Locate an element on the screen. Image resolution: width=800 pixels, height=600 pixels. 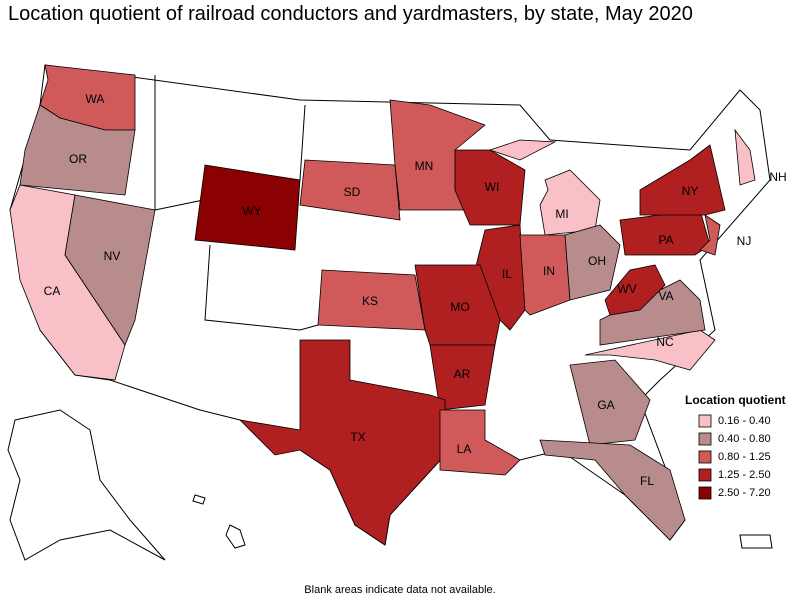
state-label: PA is located at coordinates (665, 240).